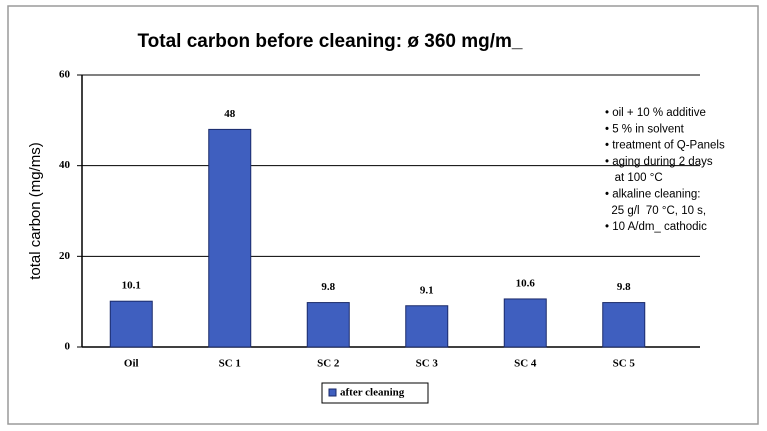  Describe the element at coordinates (645, 129) in the screenshot. I see `annotation: • 5 % in solvent` at that location.